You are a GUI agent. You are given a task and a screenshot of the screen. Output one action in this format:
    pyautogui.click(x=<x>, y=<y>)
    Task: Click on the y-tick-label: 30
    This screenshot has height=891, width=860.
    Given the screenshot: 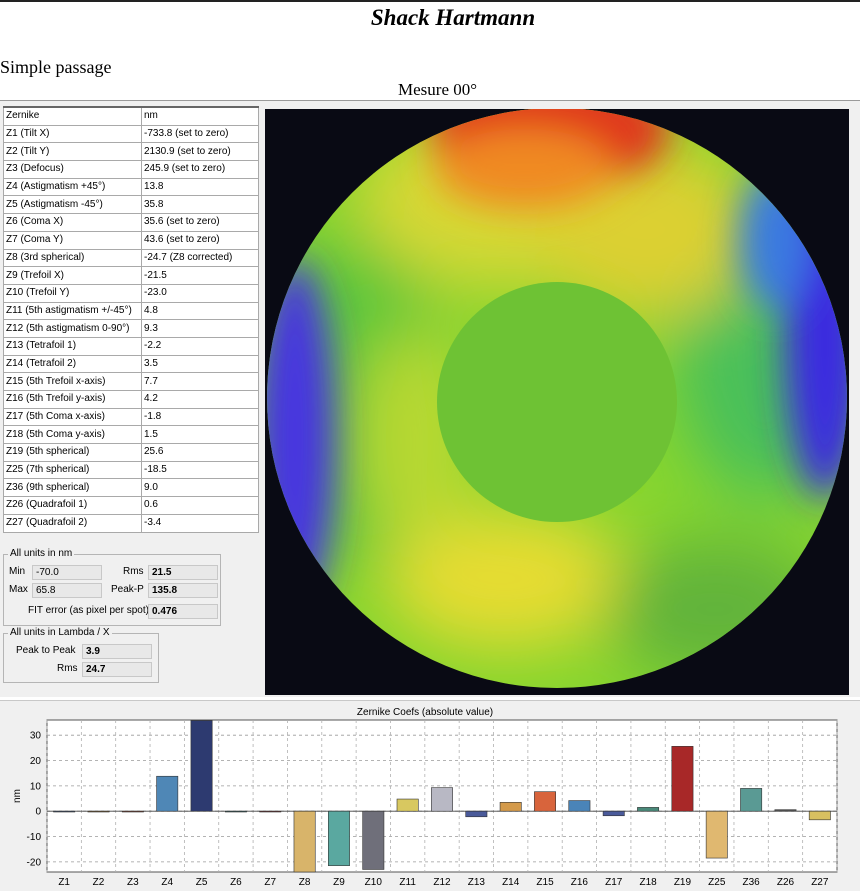 What is the action you would take?
    pyautogui.click(x=36, y=736)
    